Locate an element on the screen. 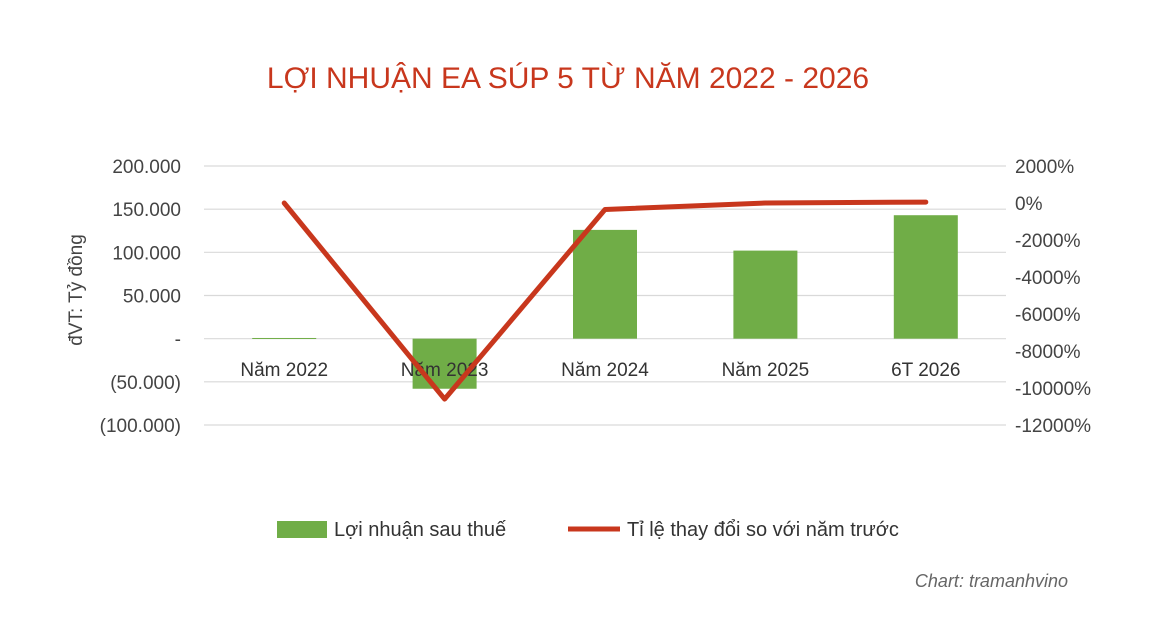 The width and height of the screenshot is (1166, 618). legend-swatch-bar is located at coordinates (302, 529).